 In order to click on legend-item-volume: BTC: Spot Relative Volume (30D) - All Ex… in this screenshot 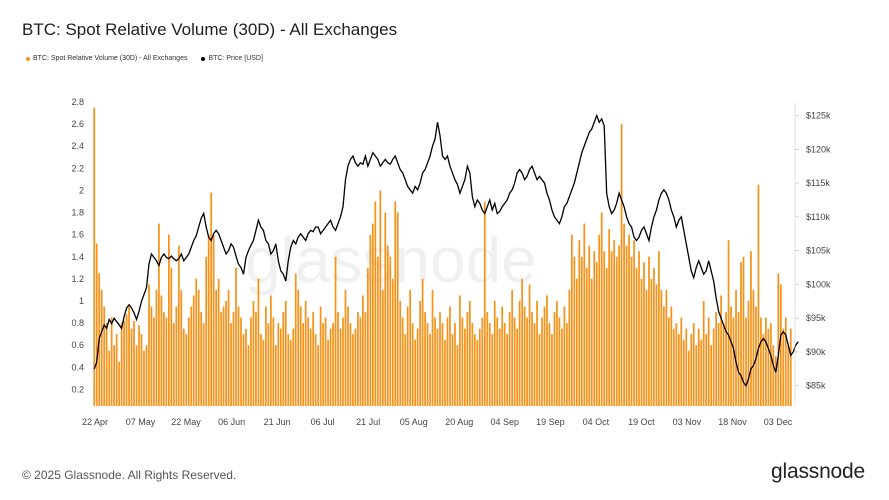, I will do `click(106, 58)`.